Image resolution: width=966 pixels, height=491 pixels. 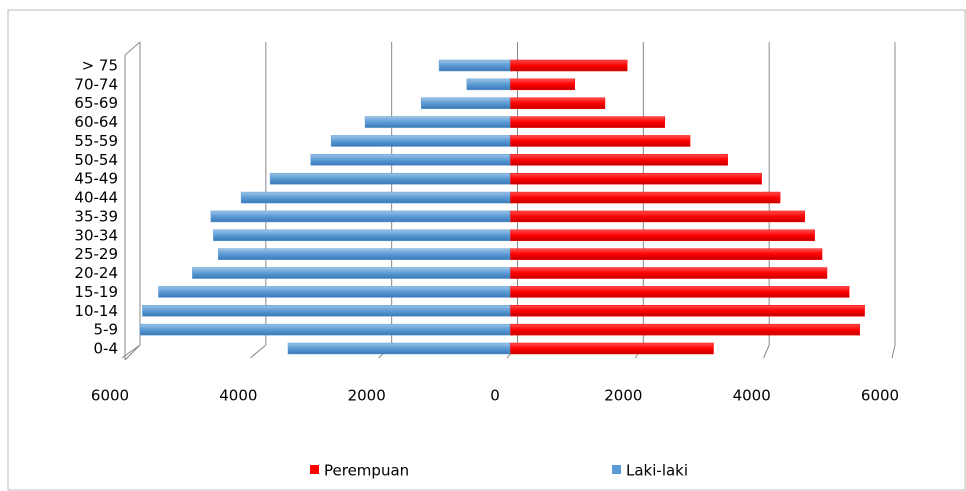 I want to click on y-tick-label: 55-59, so click(x=96, y=141).